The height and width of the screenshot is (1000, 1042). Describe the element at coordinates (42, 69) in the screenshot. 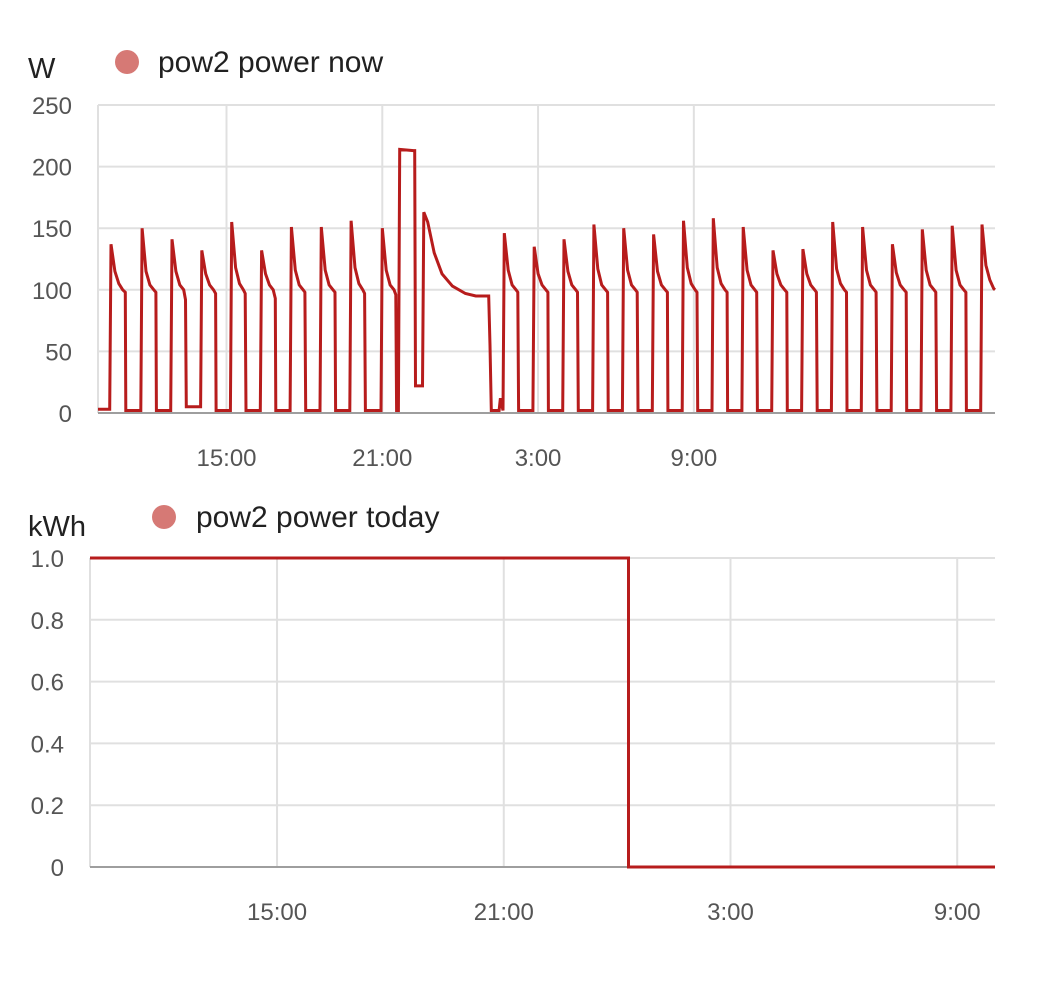

I see `y-unit-label: W` at that location.